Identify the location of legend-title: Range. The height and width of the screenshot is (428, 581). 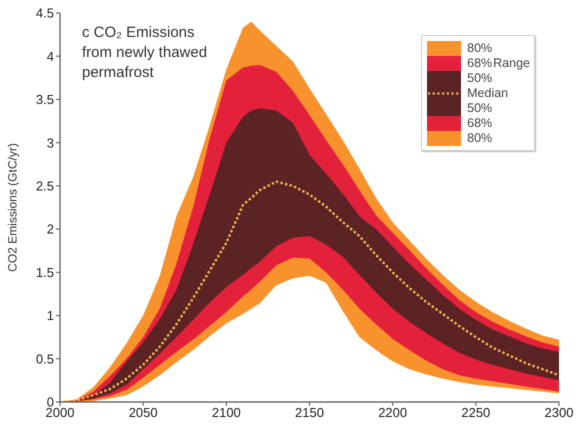
(511, 63).